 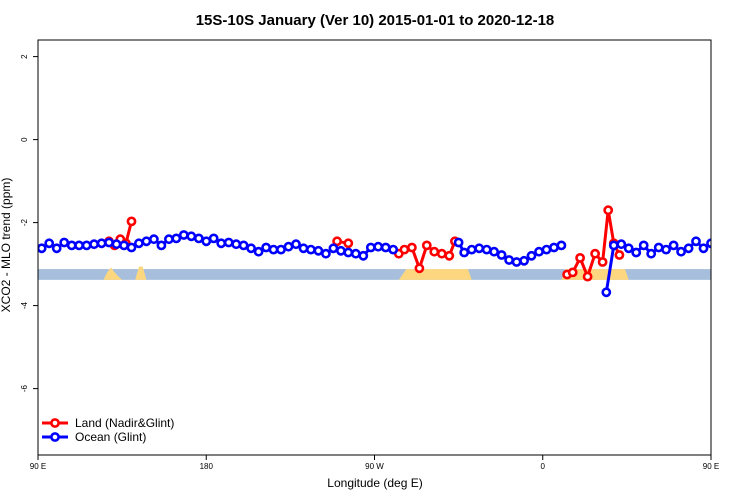 What do you see at coordinates (110, 437) in the screenshot?
I see `legend-label-1: Ocean (Glint)` at bounding box center [110, 437].